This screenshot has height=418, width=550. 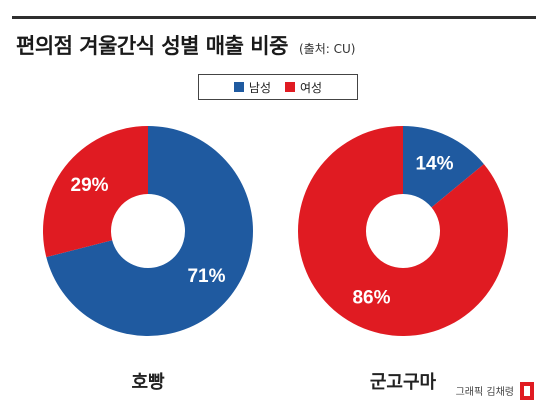 I want to click on legend-label-female: 여성, so click(x=311, y=87).